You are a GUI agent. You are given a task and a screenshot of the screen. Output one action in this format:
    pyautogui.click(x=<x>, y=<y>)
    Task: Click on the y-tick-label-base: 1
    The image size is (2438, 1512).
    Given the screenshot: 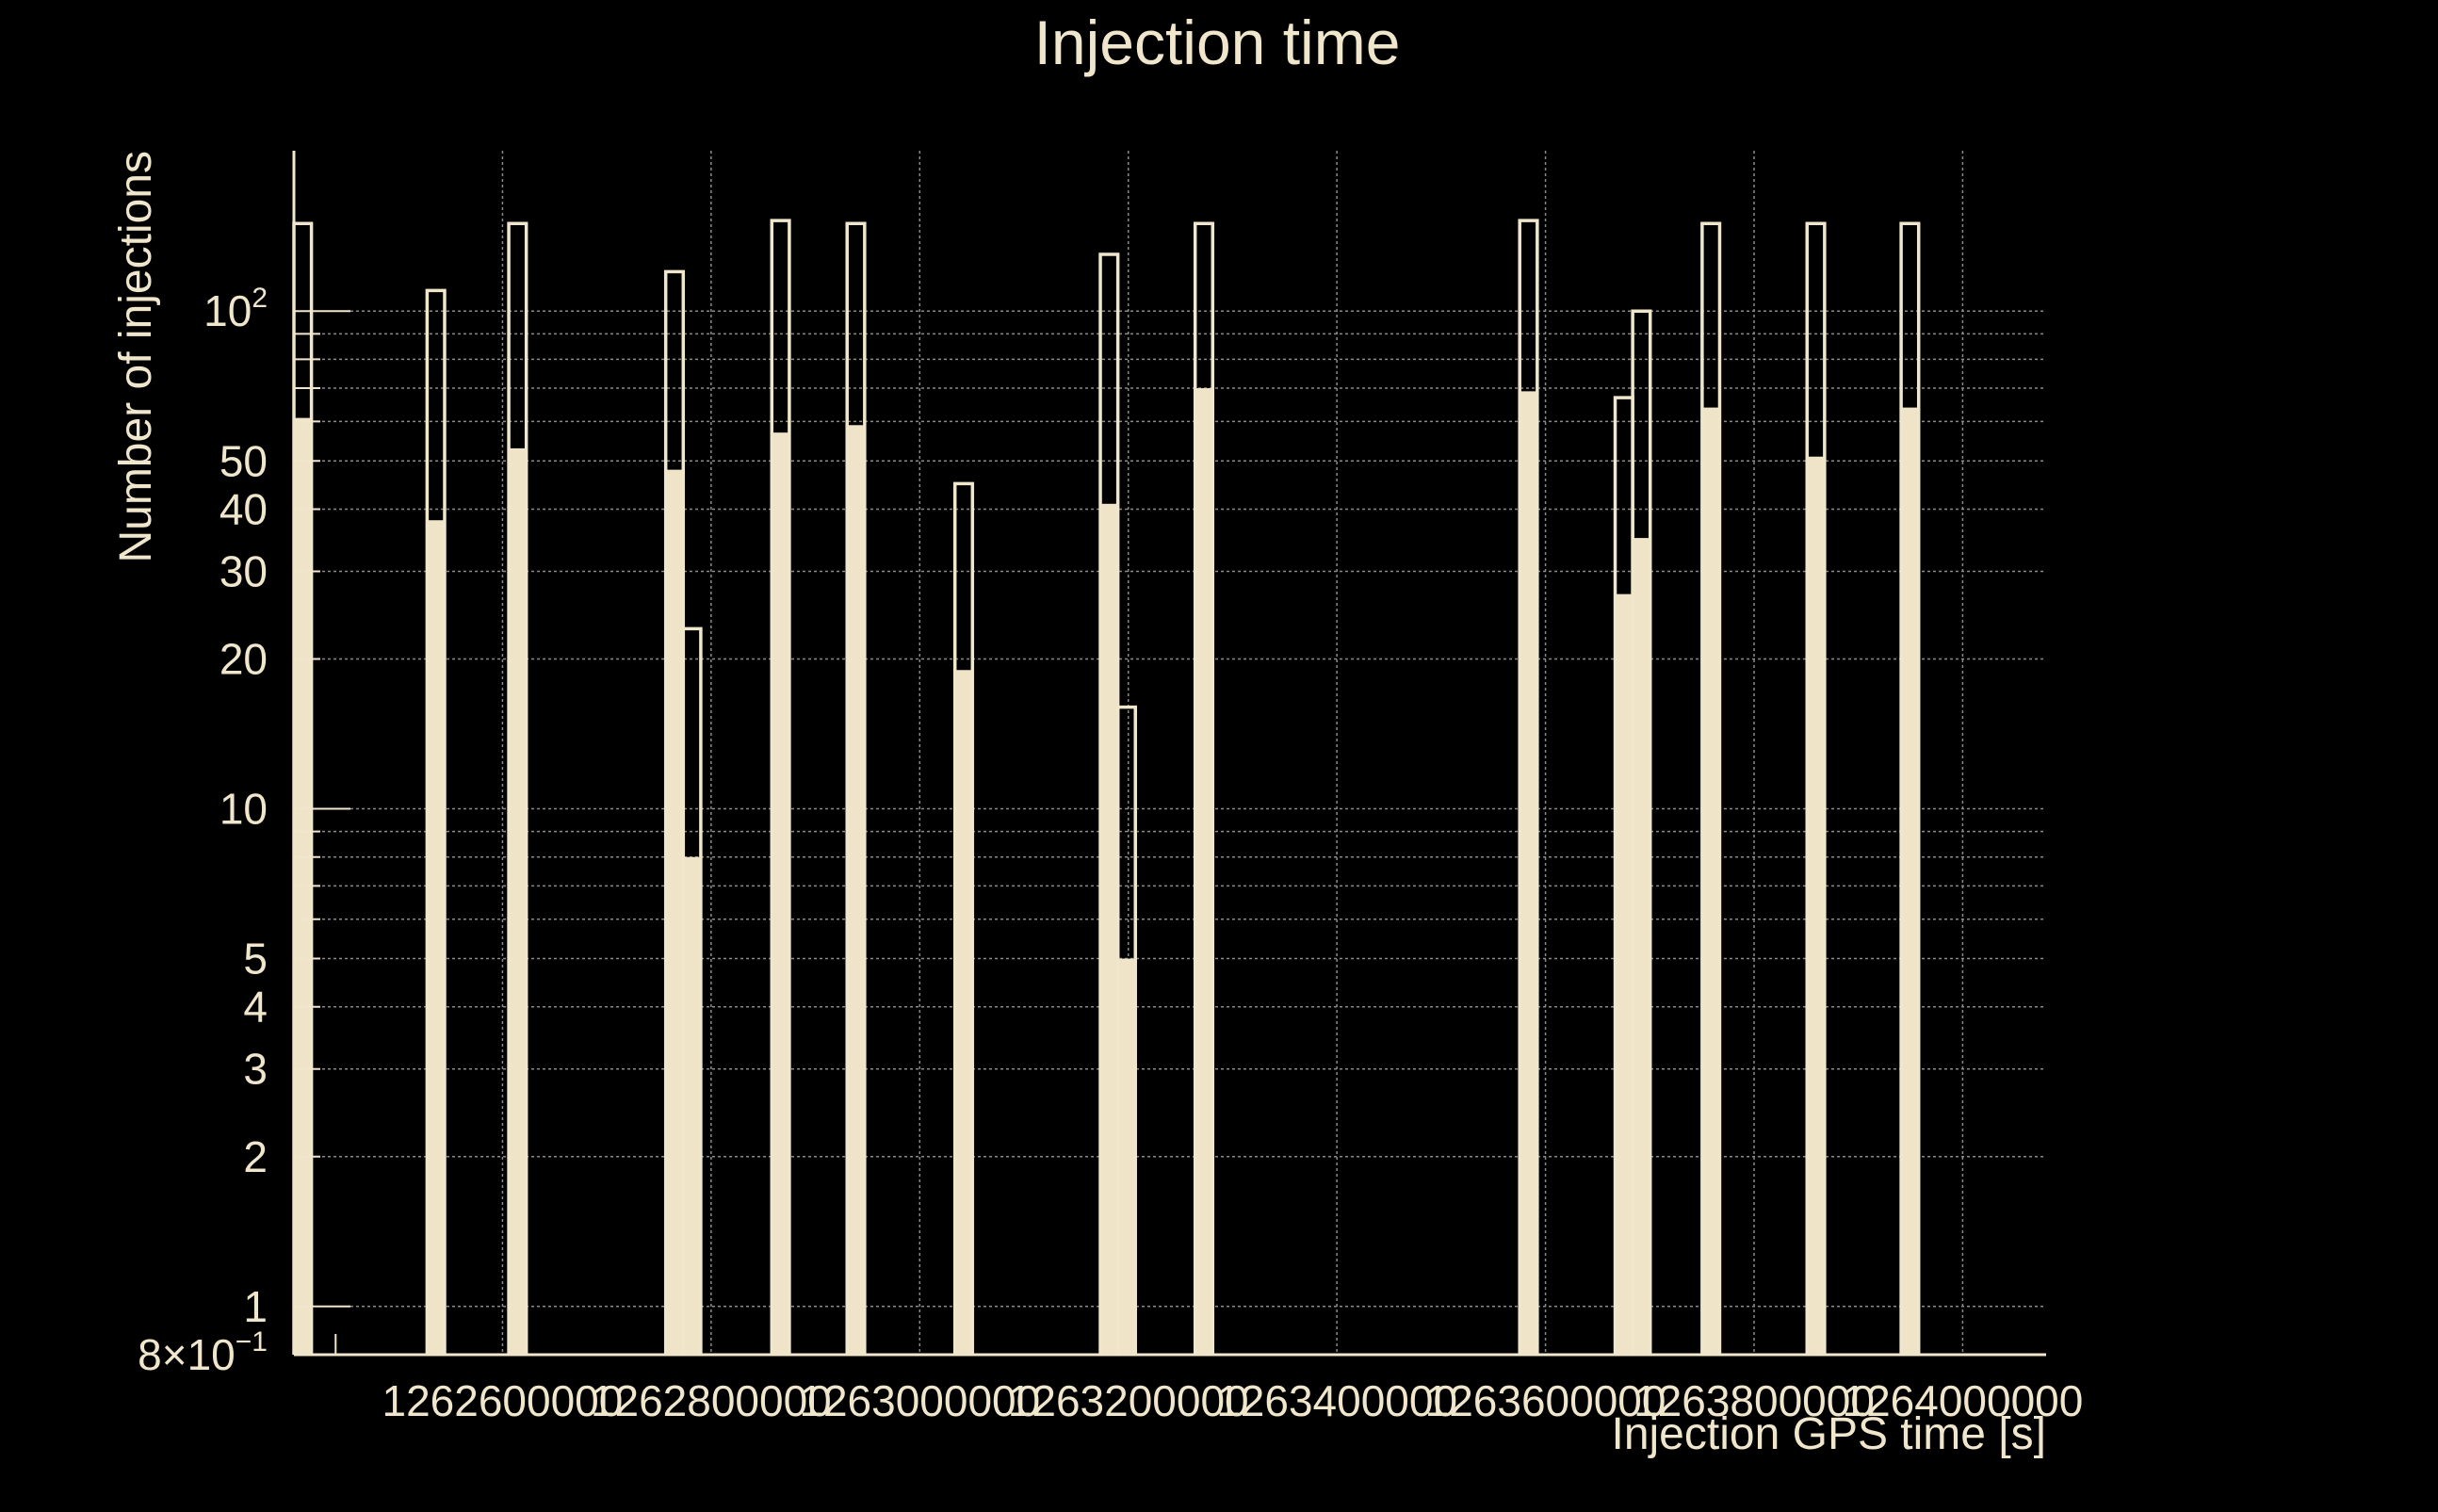 What is the action you would take?
    pyautogui.click(x=255, y=1306)
    